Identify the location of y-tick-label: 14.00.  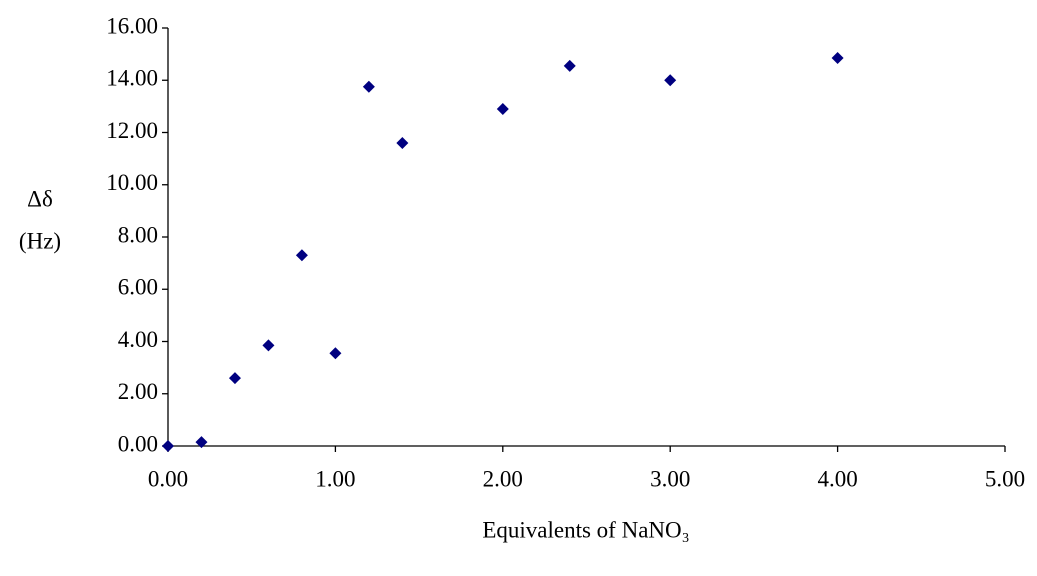
(132, 78).